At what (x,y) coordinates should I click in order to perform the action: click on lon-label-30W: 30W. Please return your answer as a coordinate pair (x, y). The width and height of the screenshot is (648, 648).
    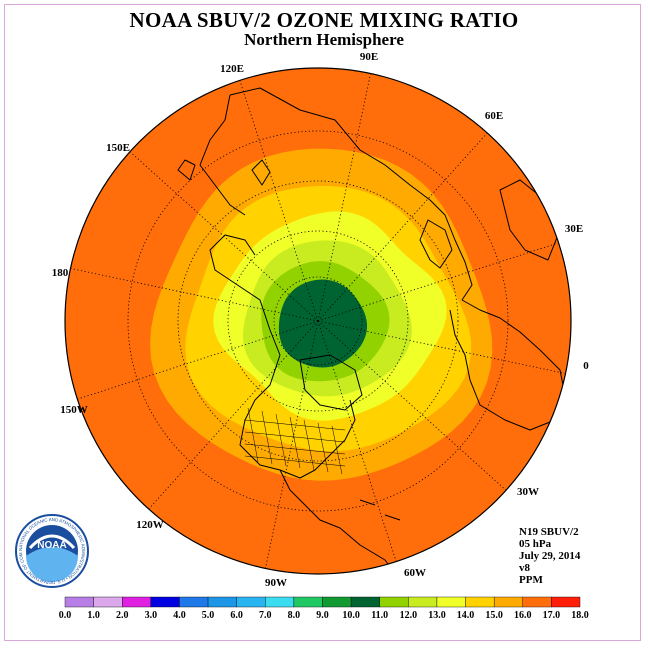
    Looking at the image, I should click on (528, 492).